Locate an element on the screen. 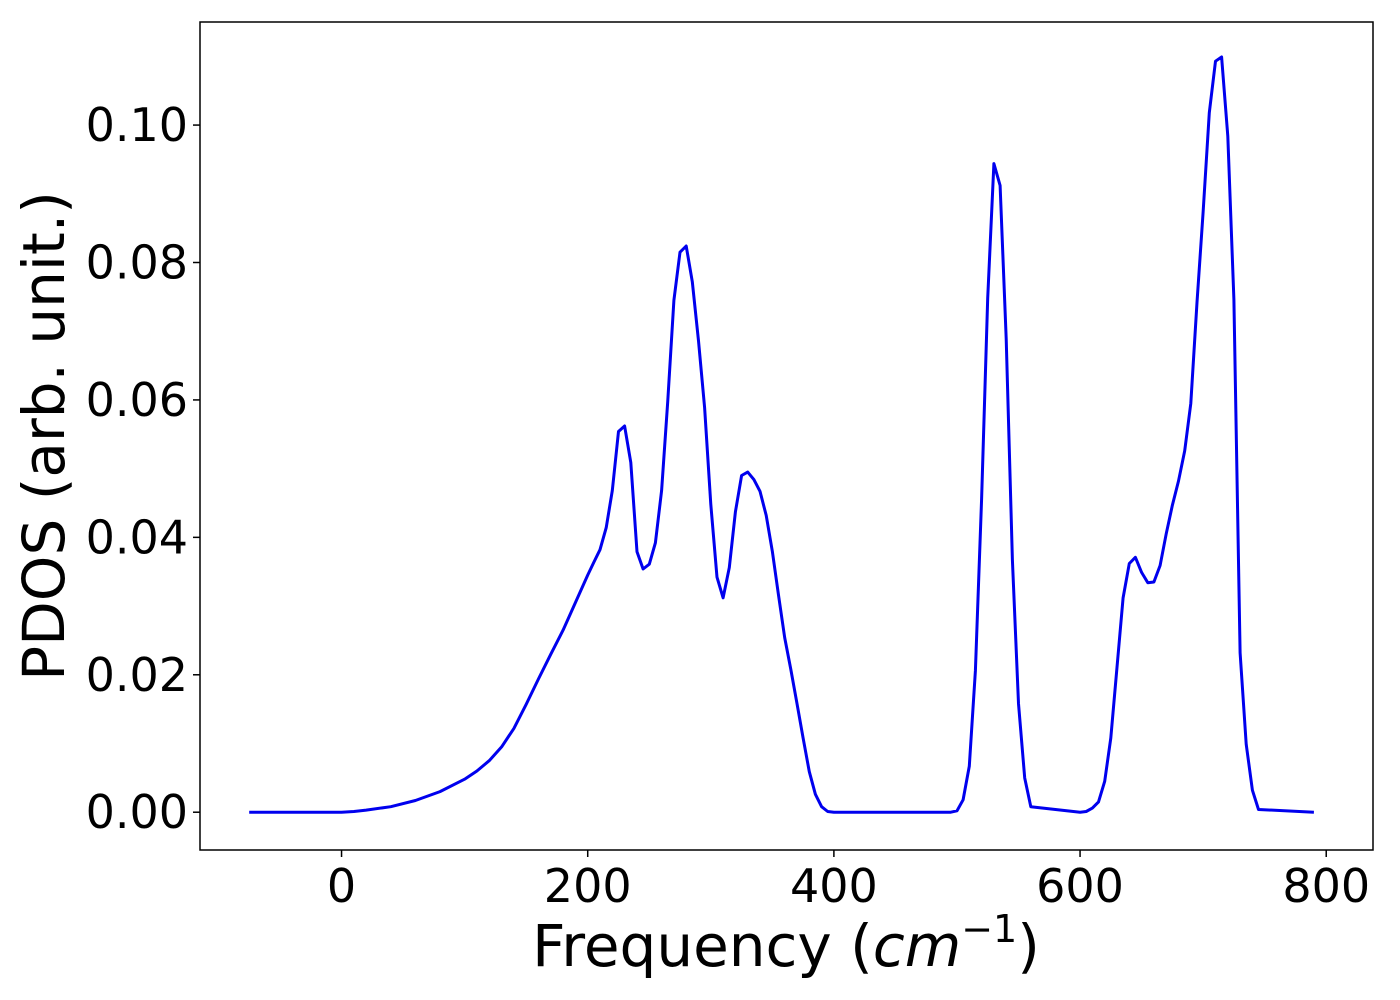  x-axis-ticks: 0 200 400 600 800 is located at coordinates (848, 881).